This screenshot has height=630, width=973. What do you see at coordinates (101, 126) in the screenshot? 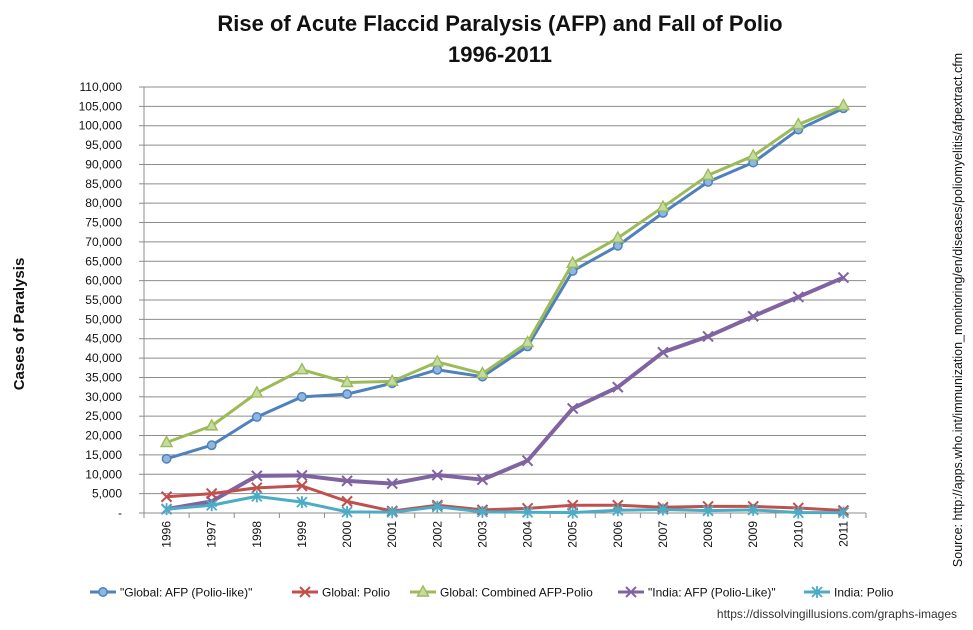
I see `y-tick-label: 100,000` at bounding box center [101, 126].